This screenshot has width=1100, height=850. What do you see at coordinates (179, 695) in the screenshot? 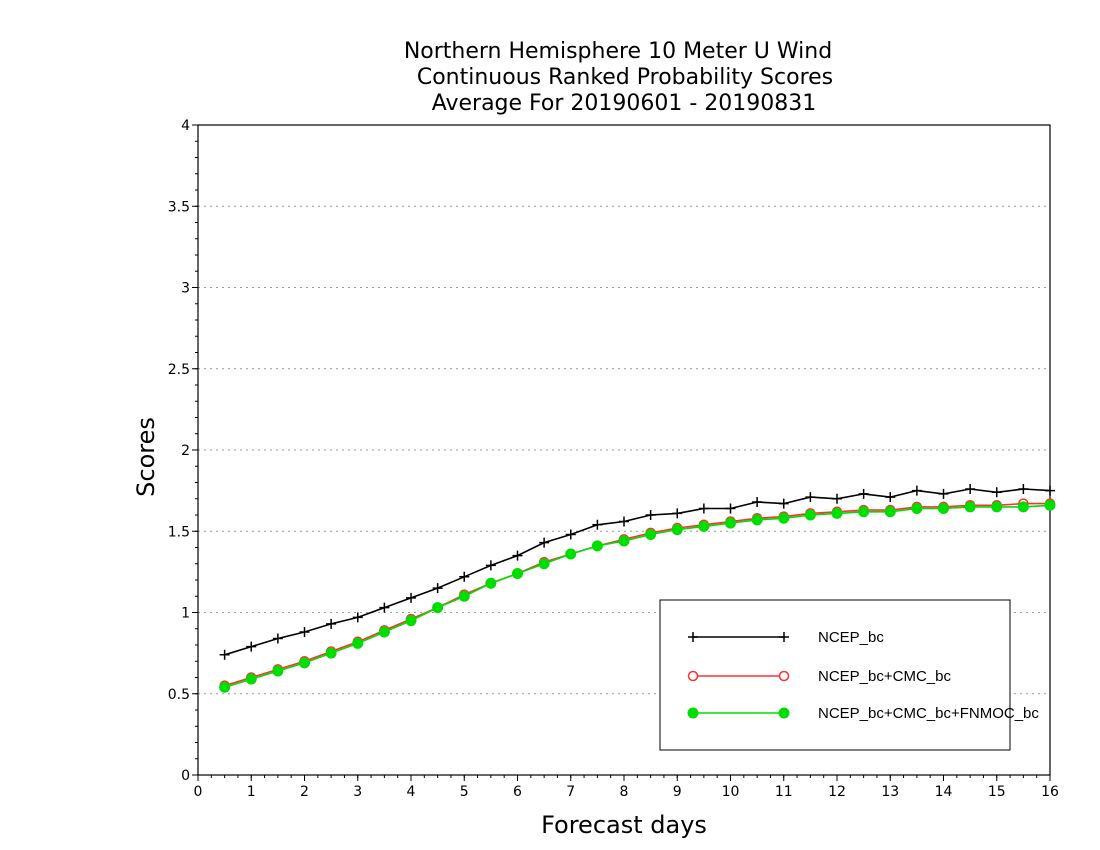
I see `y-tick-label: 0.5` at bounding box center [179, 695].